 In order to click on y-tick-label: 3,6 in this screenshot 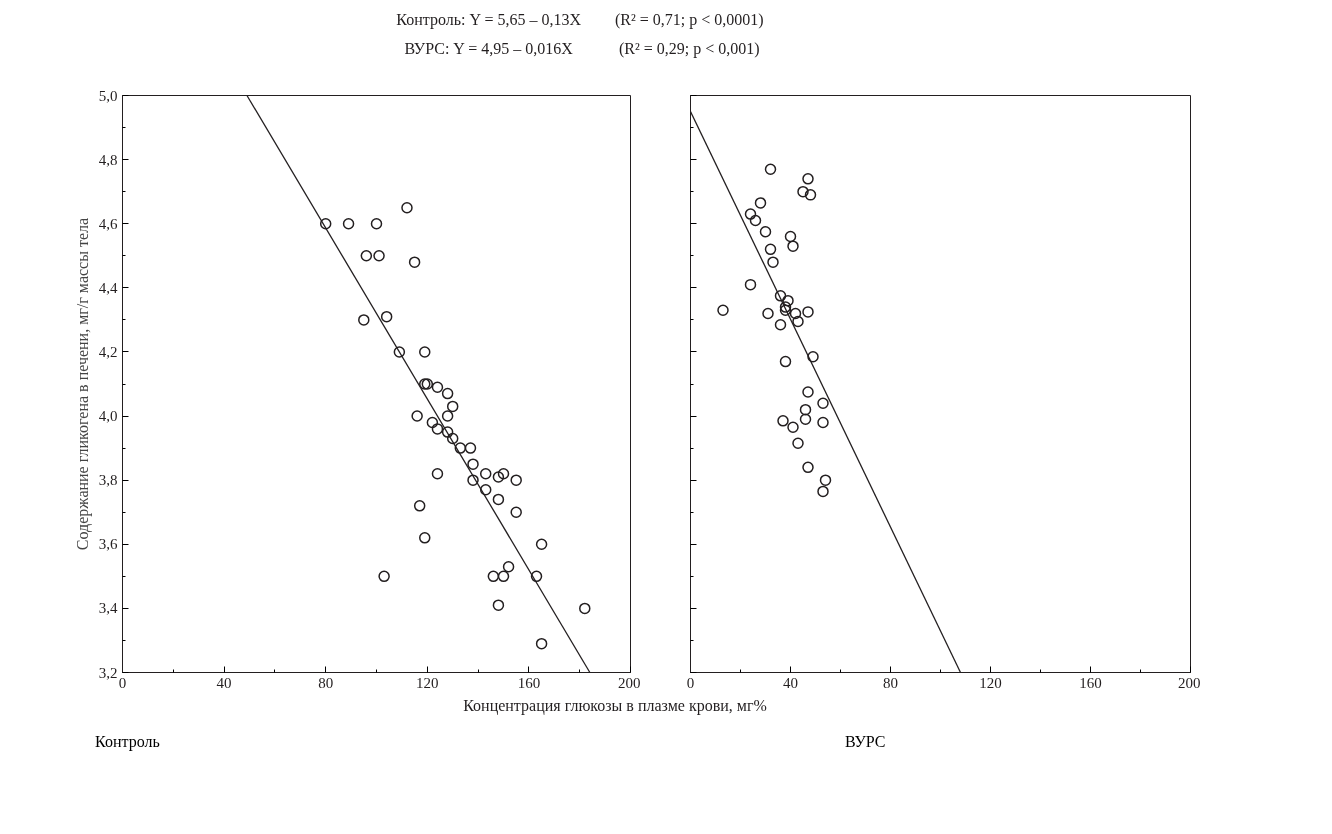, I will do `click(108, 544)`.